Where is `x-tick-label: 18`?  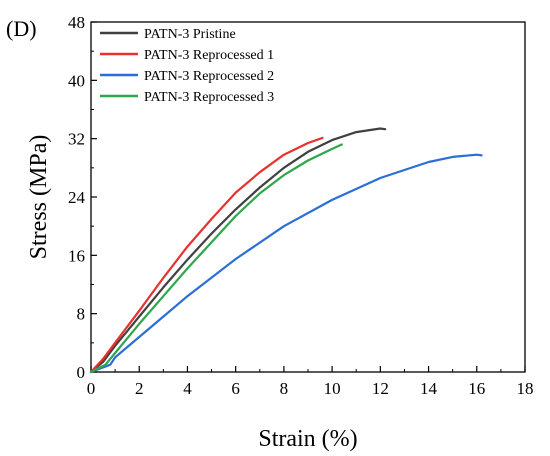
x-tick-label: 18 is located at coordinates (525, 388).